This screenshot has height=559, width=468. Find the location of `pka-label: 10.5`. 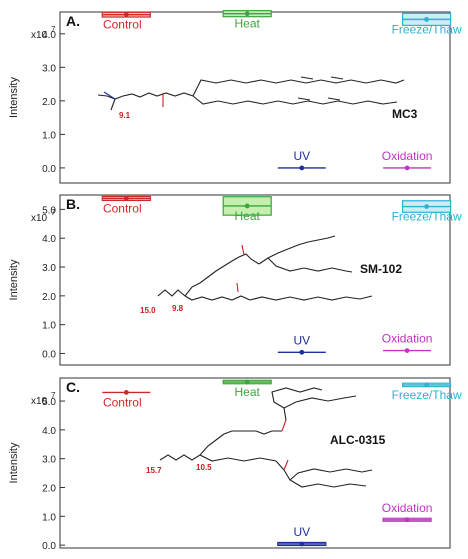

pka-label: 10.5 is located at coordinates (204, 467).